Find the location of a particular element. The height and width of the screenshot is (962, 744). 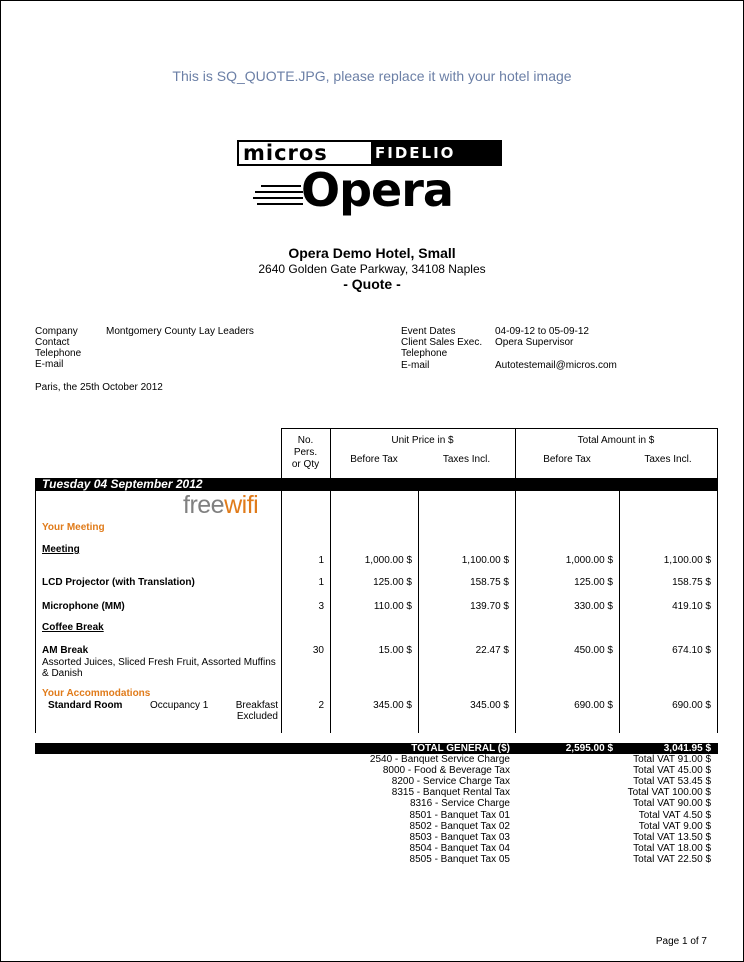

item-unit-incl: 139.70 $ is located at coordinates (489, 606).